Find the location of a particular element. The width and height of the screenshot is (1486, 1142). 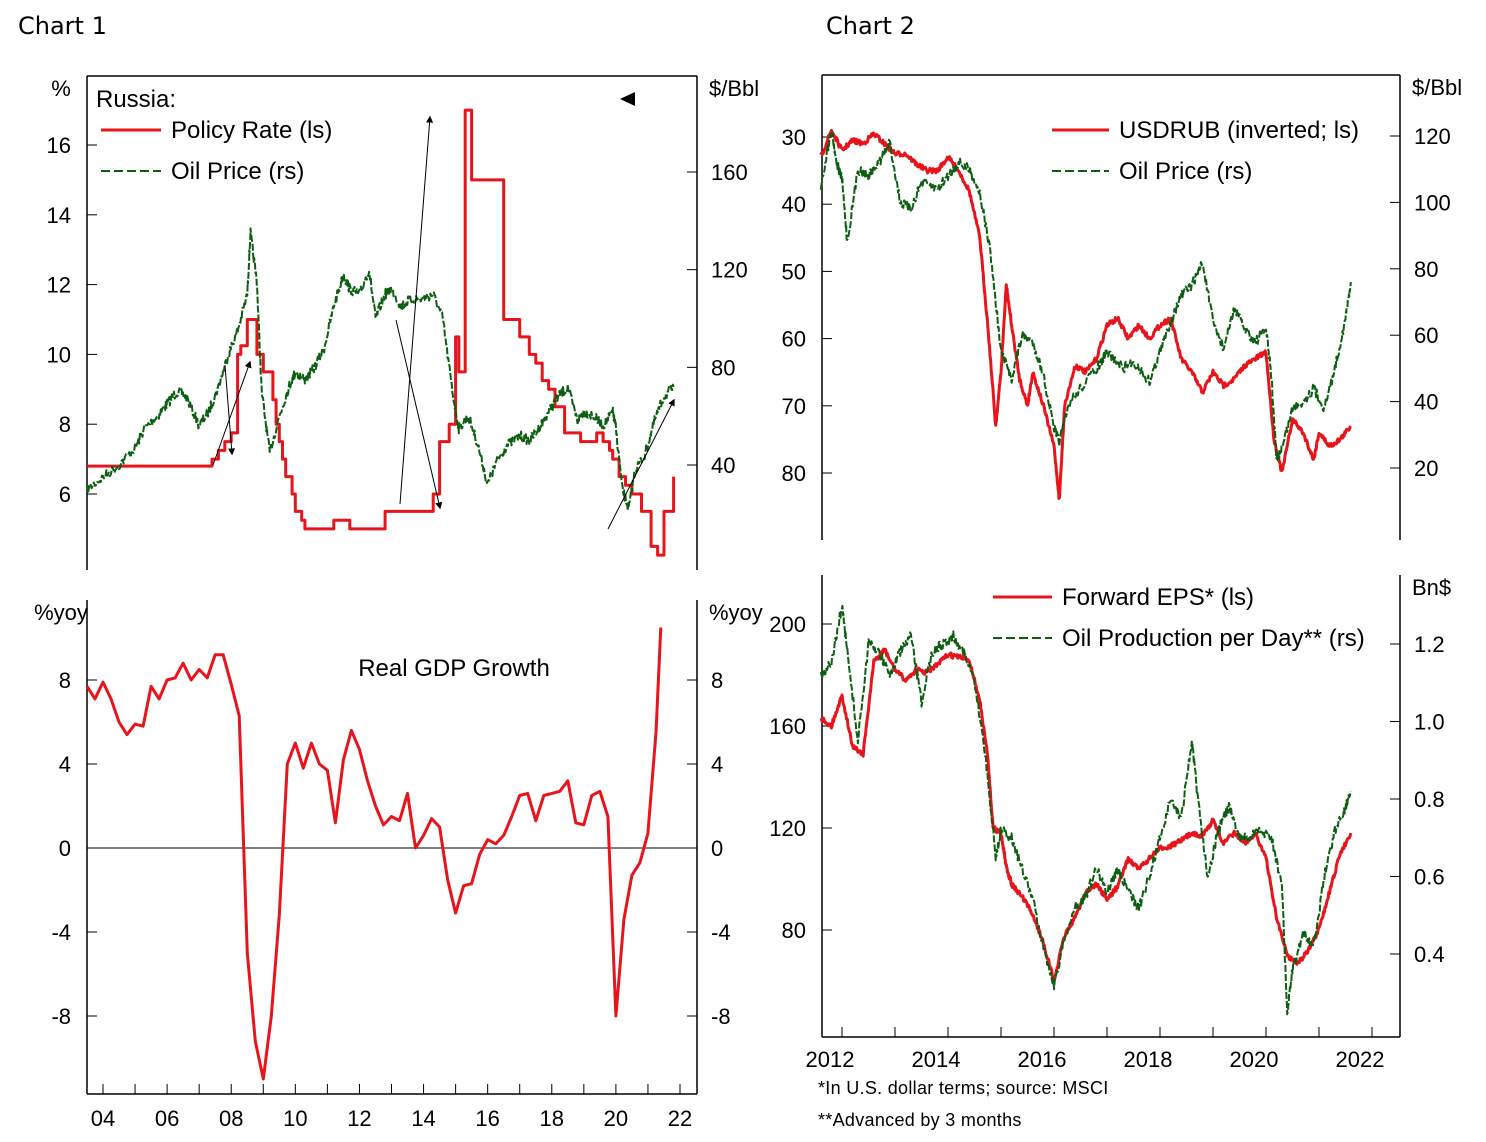

legend-label: Policy Rate (ls) is located at coordinates (251, 130).